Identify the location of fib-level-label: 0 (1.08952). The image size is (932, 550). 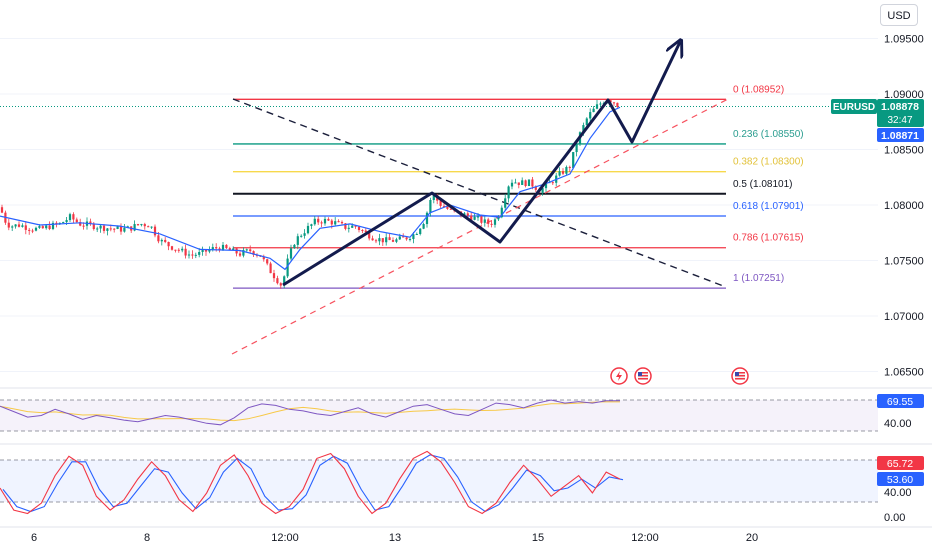
(758, 89).